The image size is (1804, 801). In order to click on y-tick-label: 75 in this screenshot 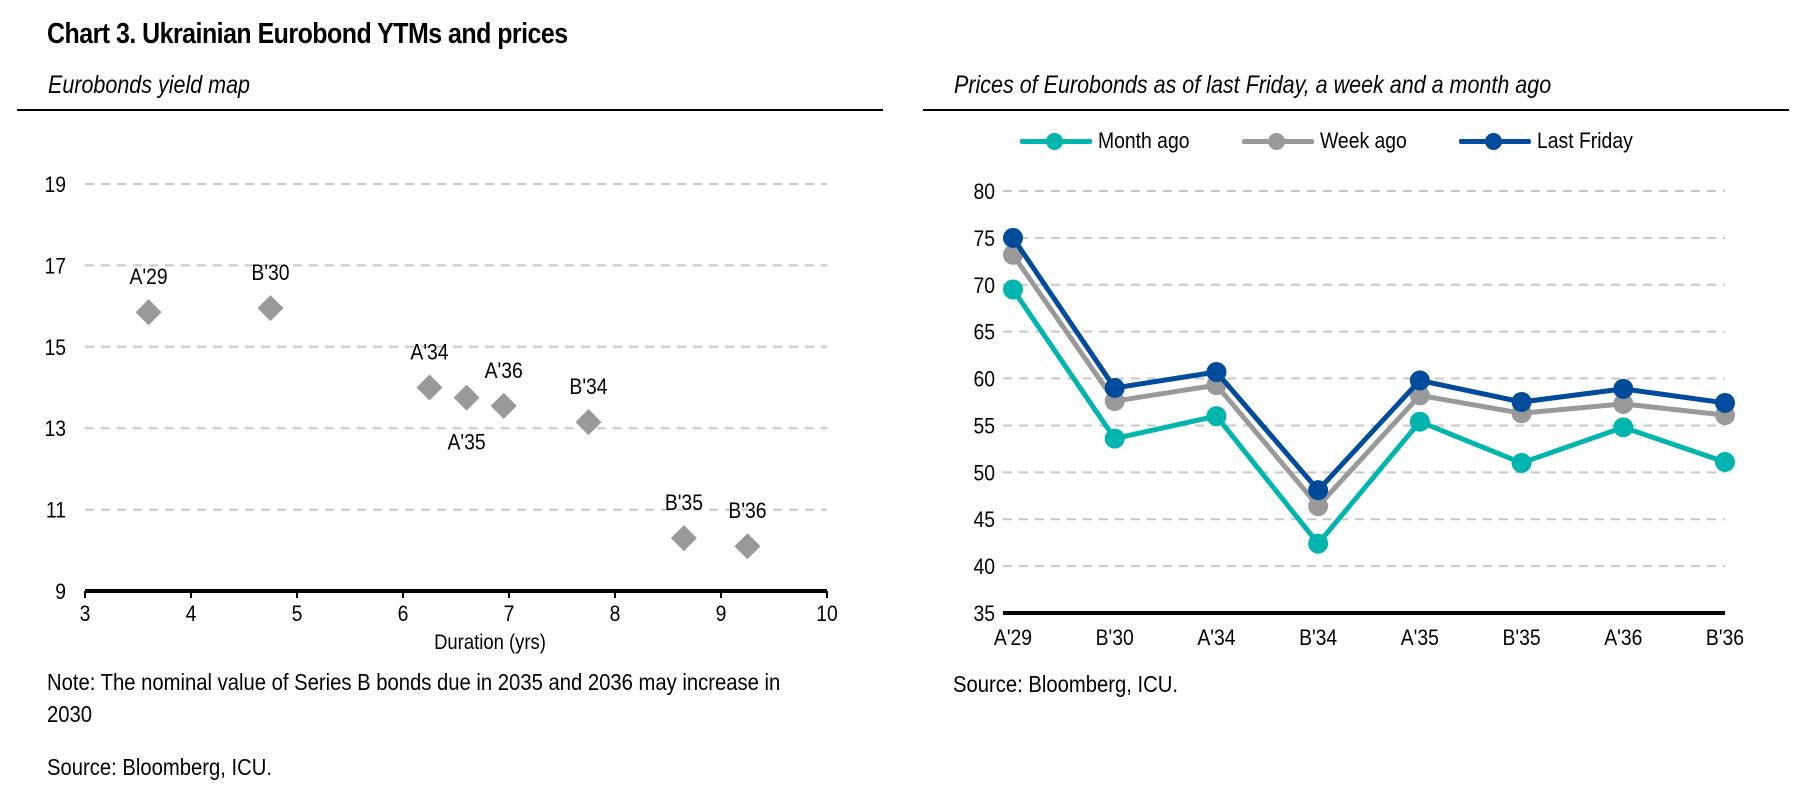, I will do `click(984, 239)`.